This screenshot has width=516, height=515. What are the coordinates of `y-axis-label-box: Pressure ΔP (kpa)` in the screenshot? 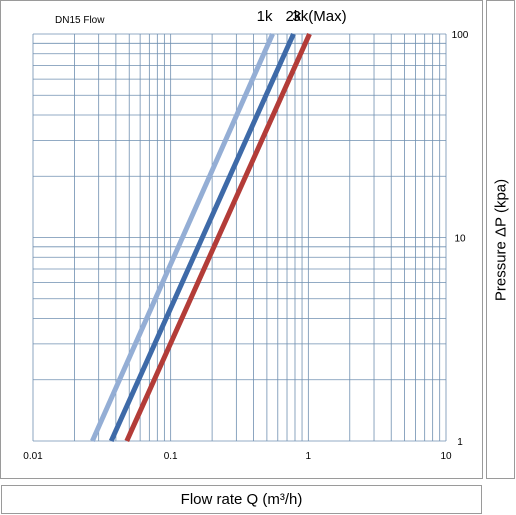 It's located at (500, 239).